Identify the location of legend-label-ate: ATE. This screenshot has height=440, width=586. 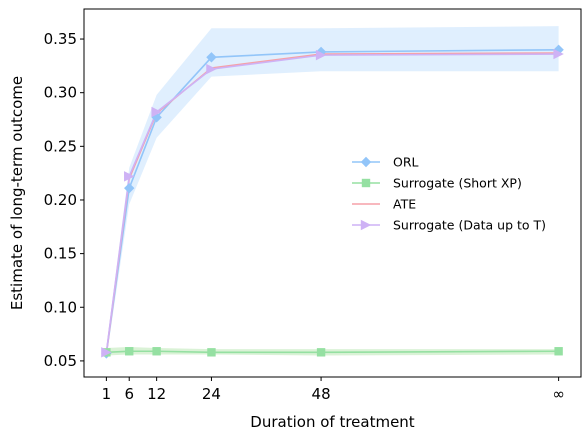
(404, 204).